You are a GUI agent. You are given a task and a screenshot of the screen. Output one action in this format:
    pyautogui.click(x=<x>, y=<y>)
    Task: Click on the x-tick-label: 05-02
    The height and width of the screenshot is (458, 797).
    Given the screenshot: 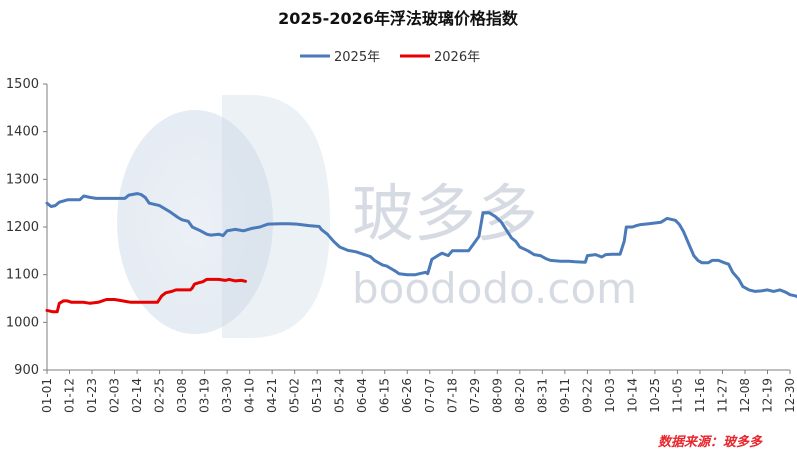 What is the action you would take?
    pyautogui.click(x=295, y=395)
    